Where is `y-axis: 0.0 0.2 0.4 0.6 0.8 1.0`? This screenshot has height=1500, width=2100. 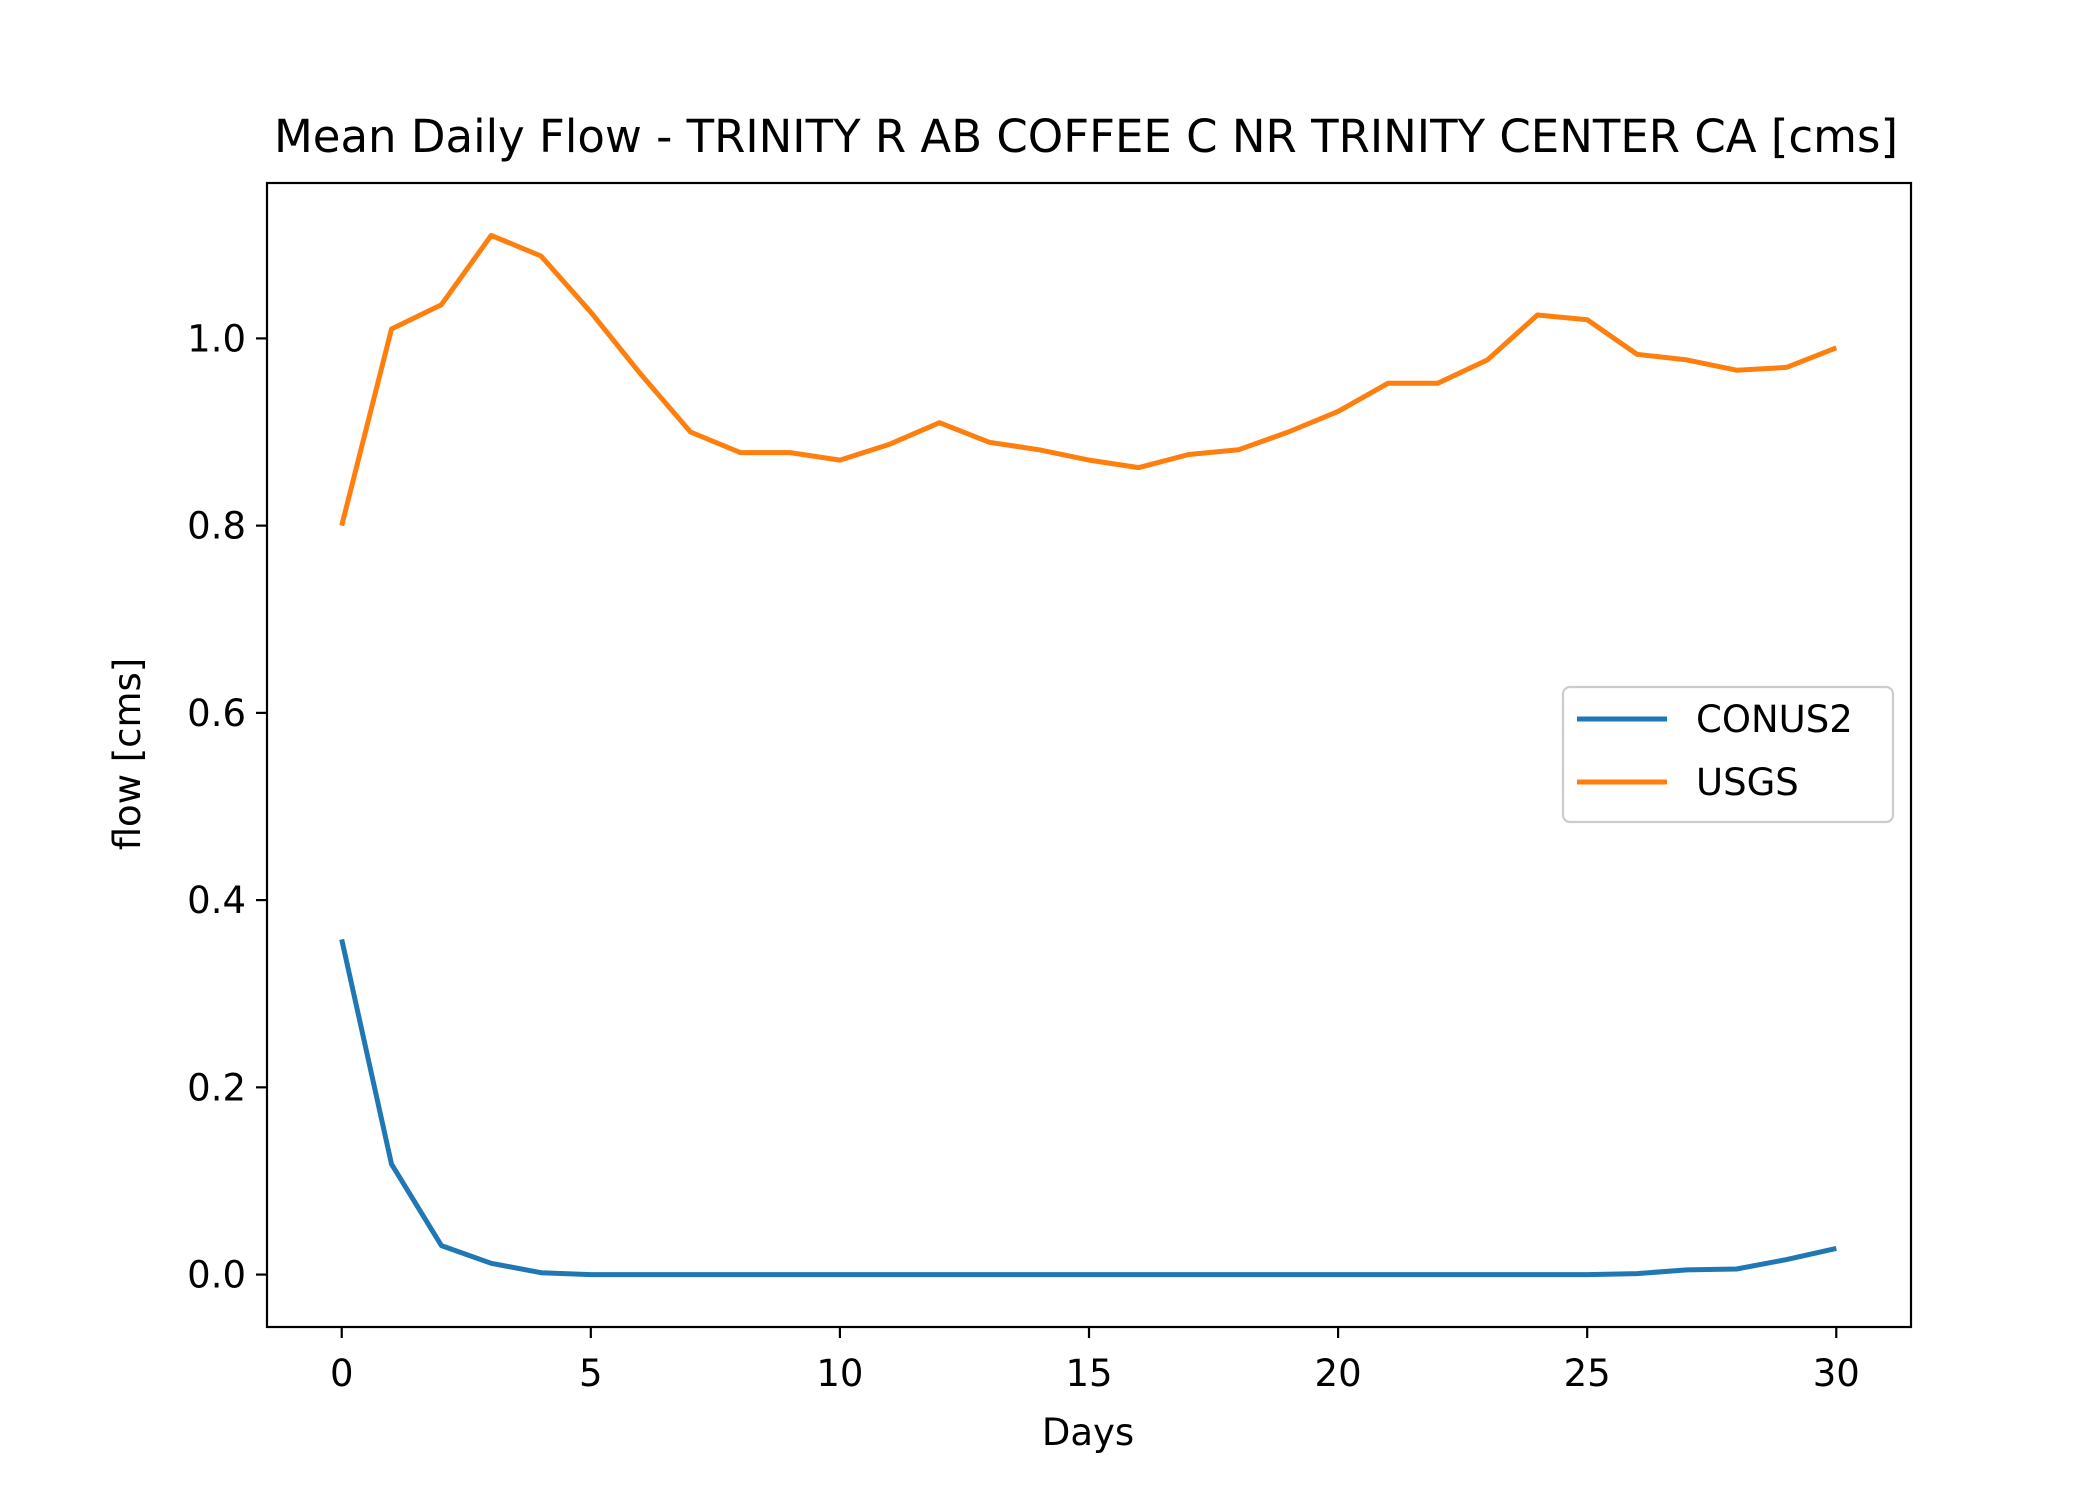 y-axis: 0.0 0.2 0.4 0.6 0.8 1.0 is located at coordinates (227, 807).